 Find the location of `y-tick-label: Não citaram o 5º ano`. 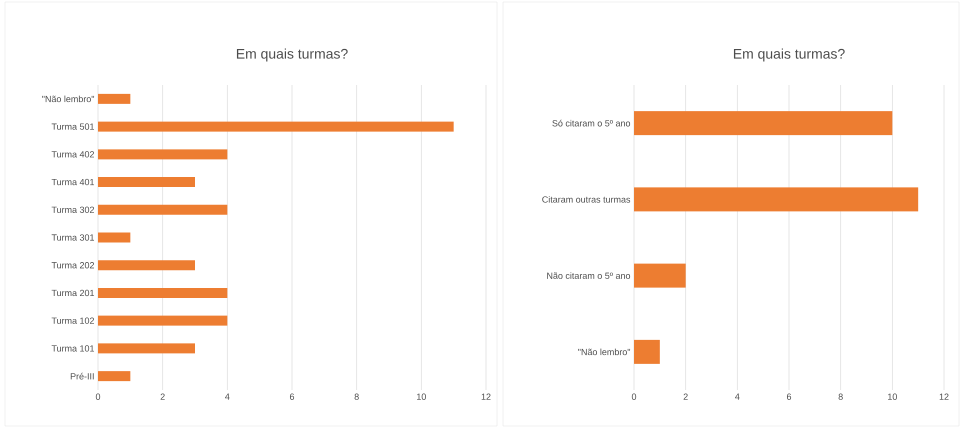

y-tick-label: Não citaram o 5º ano is located at coordinates (588, 275).